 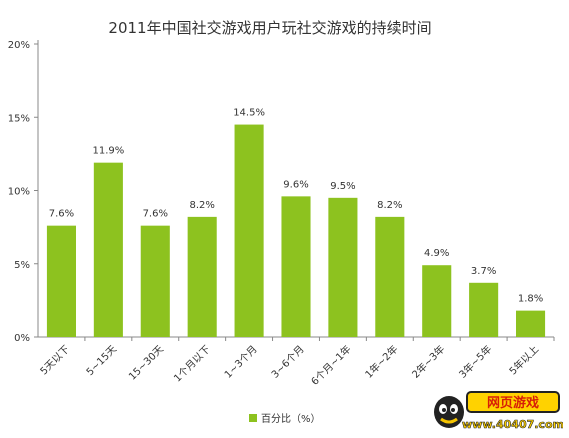 I want to click on category-label: 3年~5年, so click(x=475, y=361).